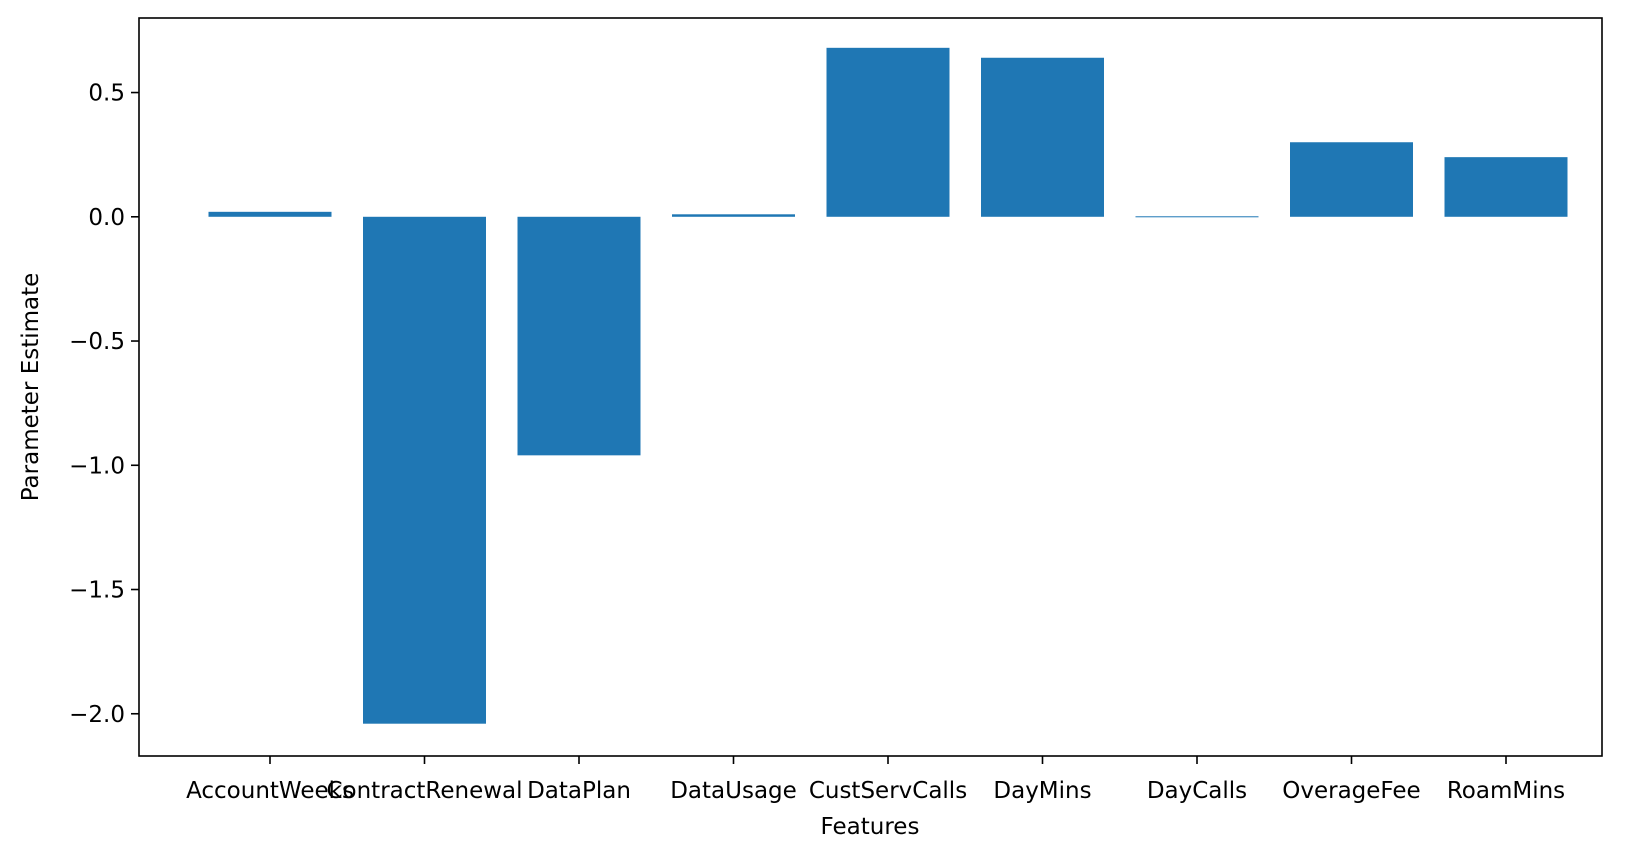 This screenshot has width=1646, height=858. Describe the element at coordinates (733, 791) in the screenshot. I see `x-tick-label: DataUsage` at that location.